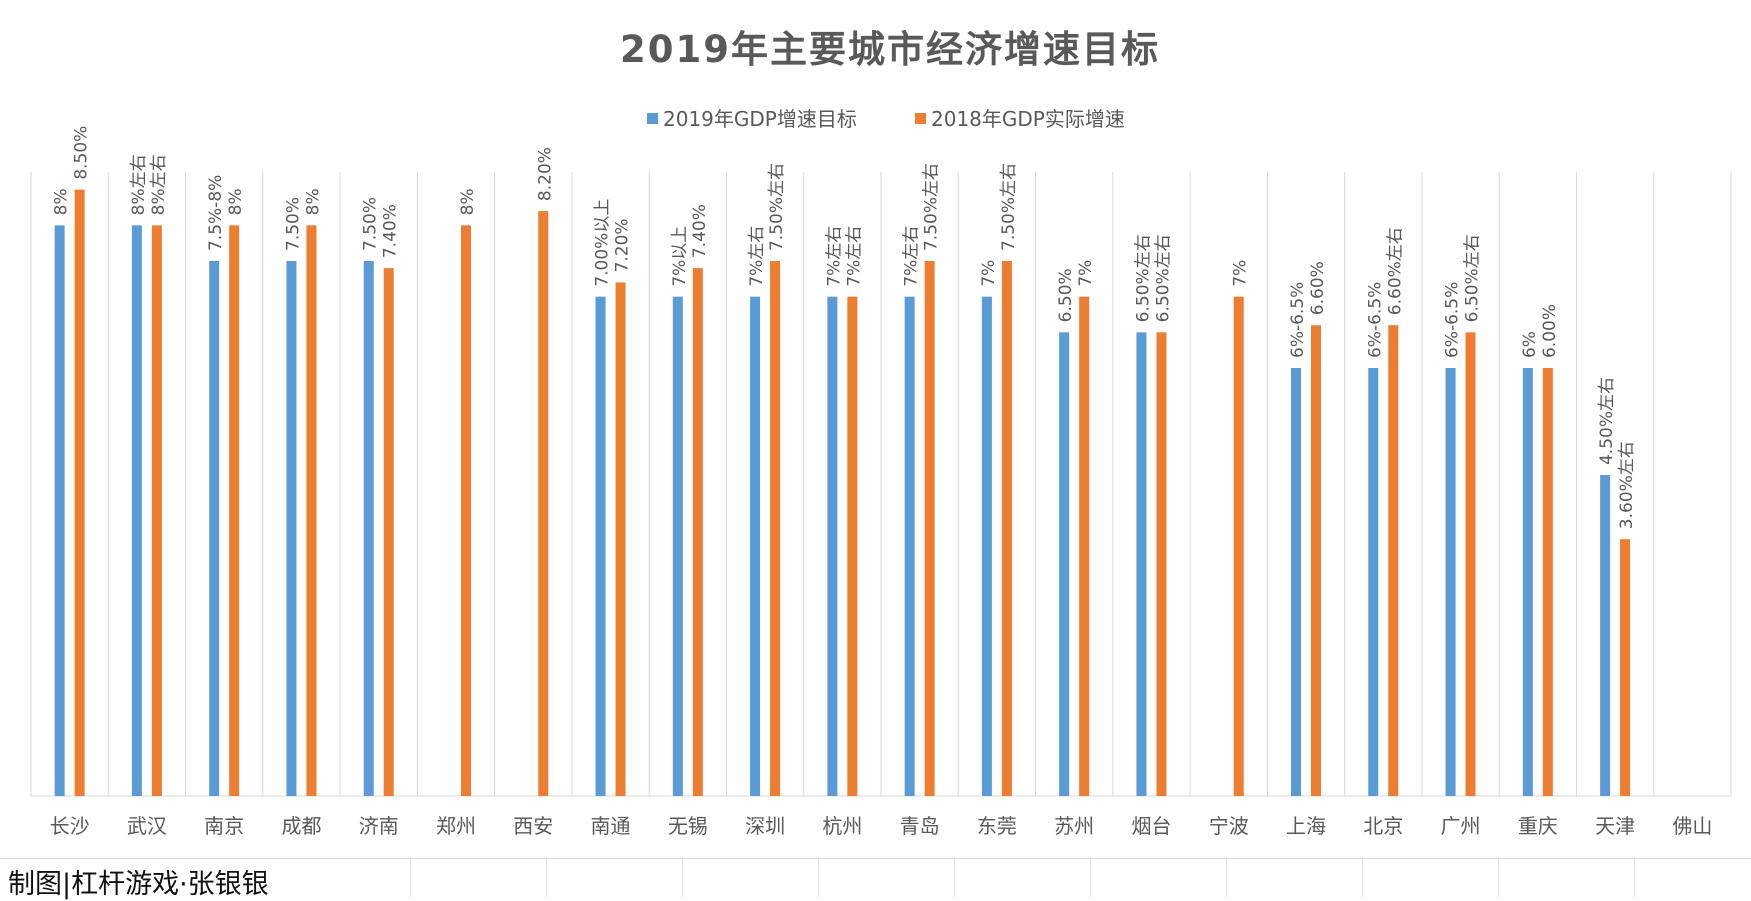 Image resolution: width=1751 pixels, height=901 pixels. Describe the element at coordinates (1461, 826) in the screenshot. I see `x-tick-label: 广州` at that location.